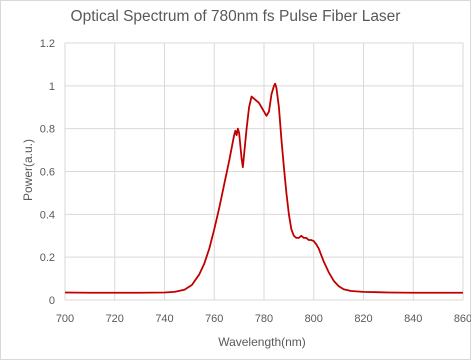  Describe the element at coordinates (52, 301) in the screenshot. I see `y-tick-label: 0` at that location.